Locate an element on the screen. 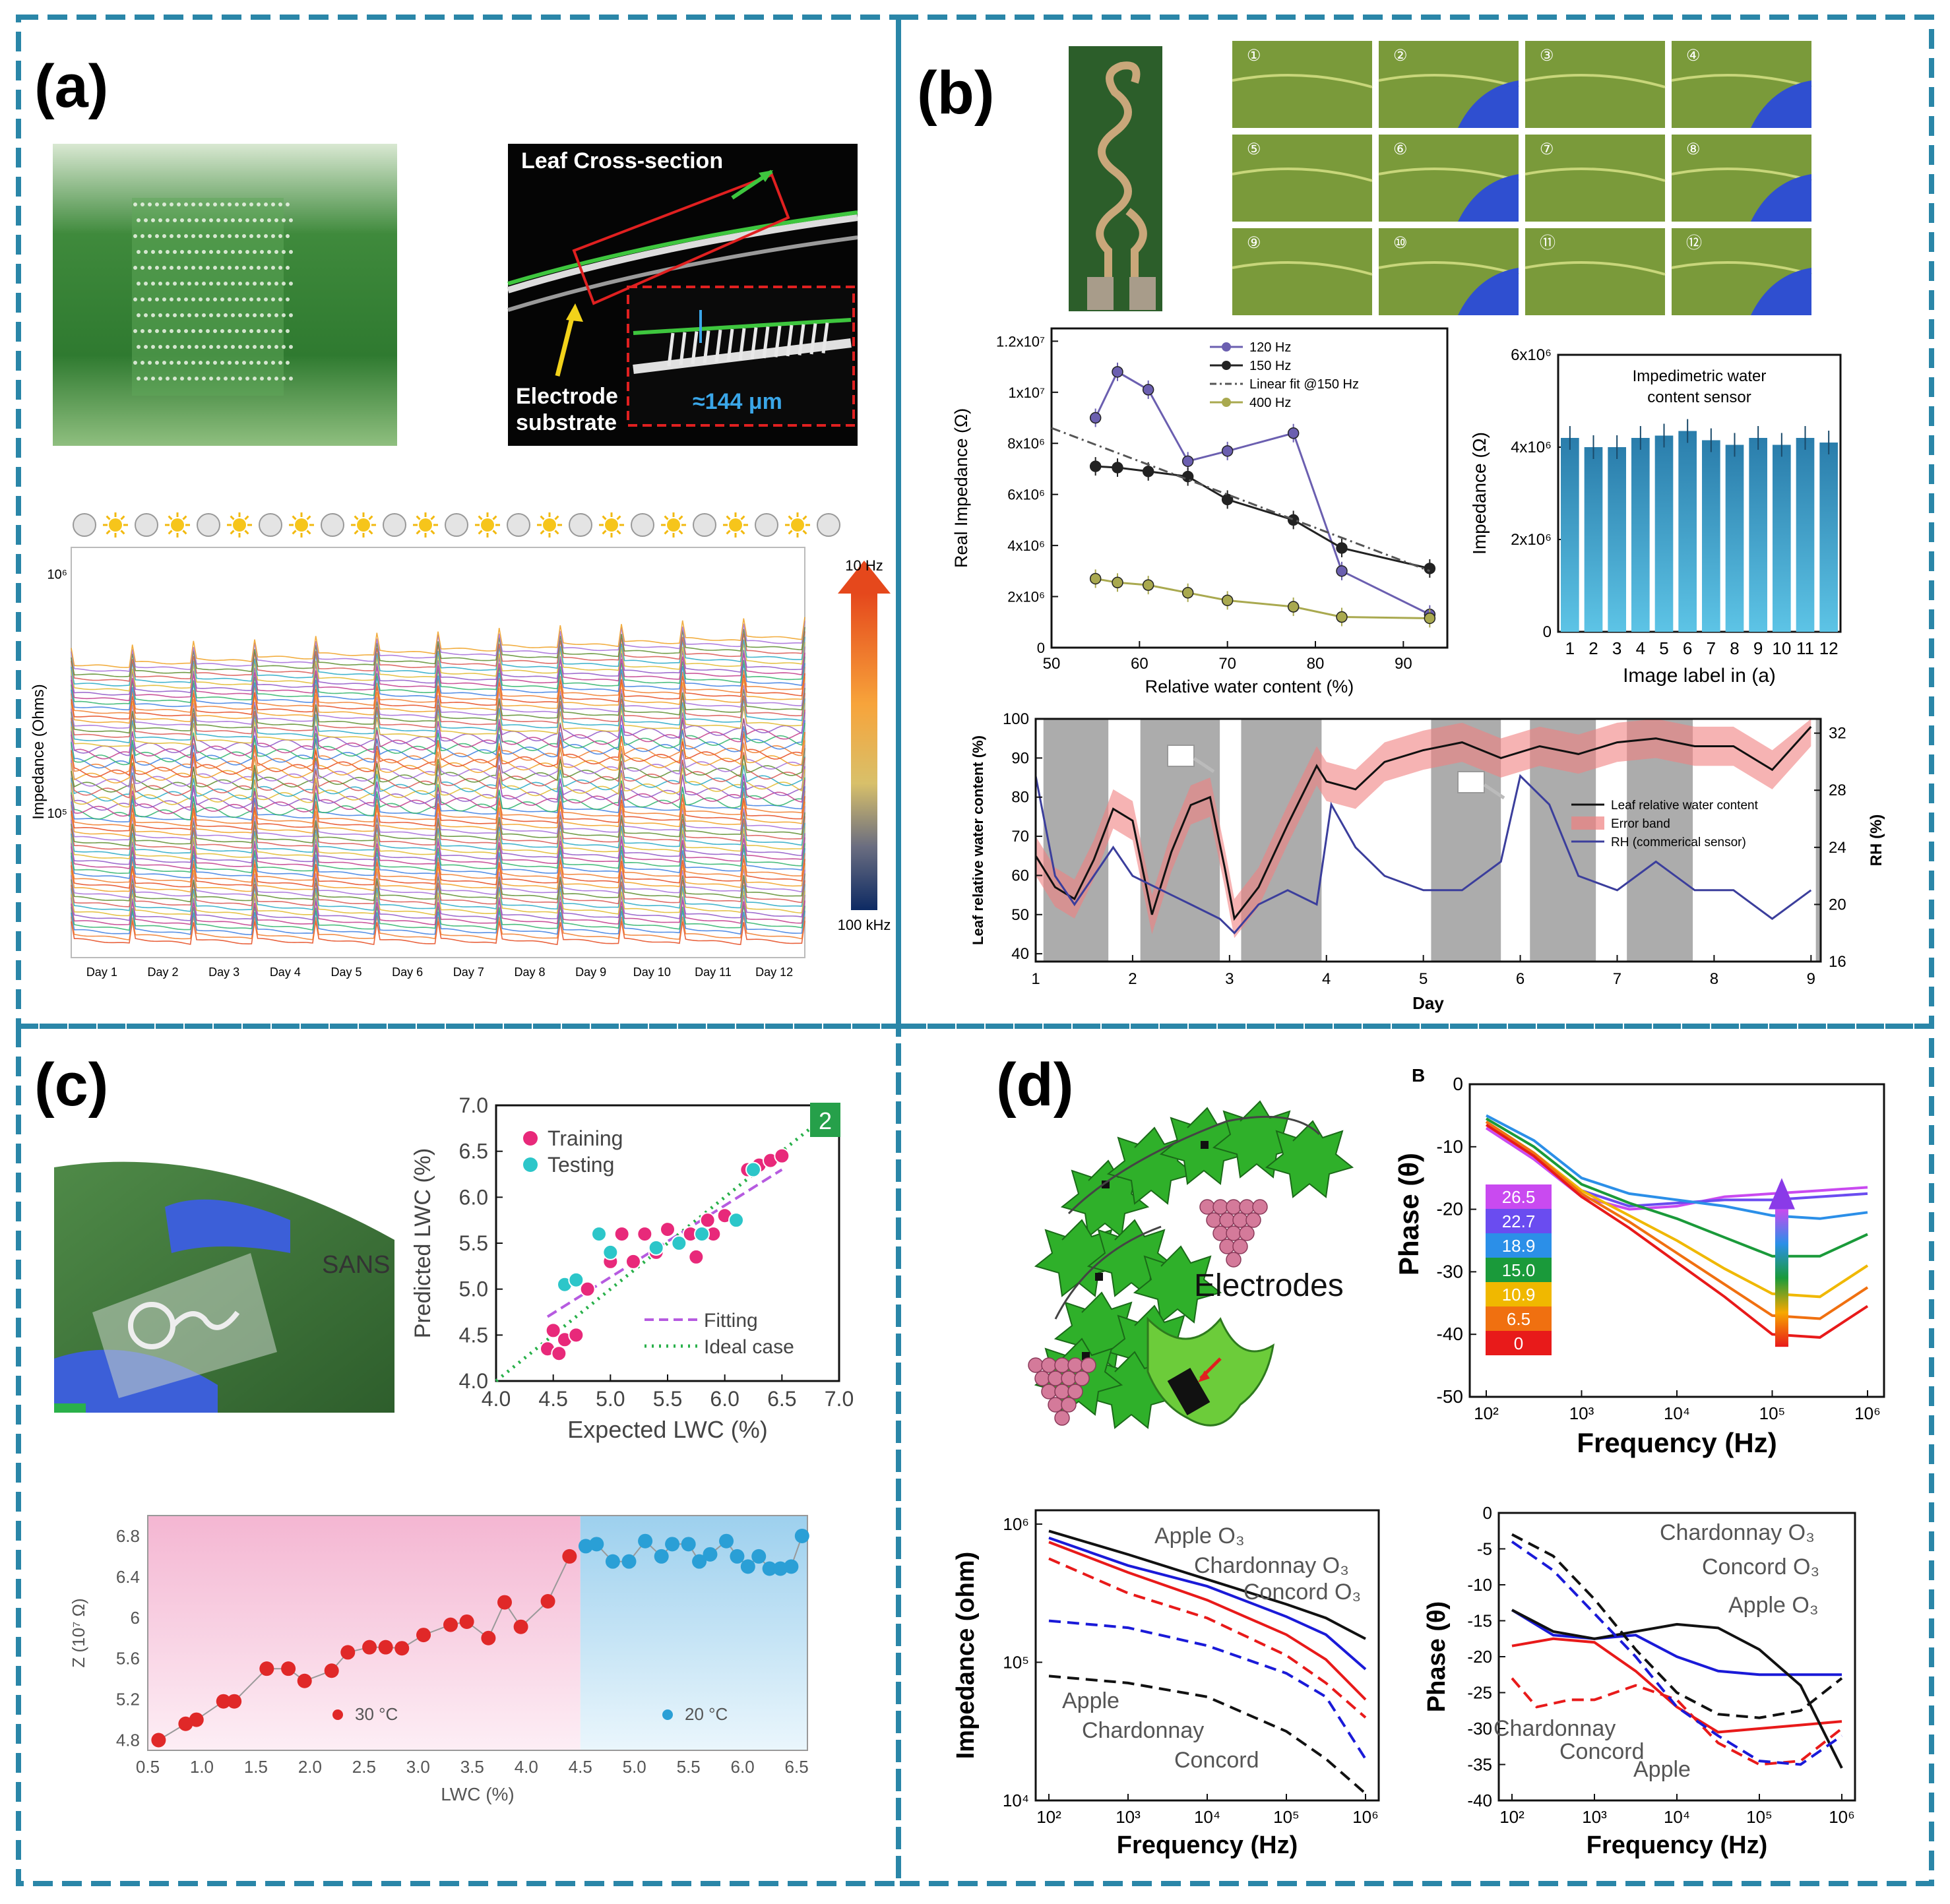 This screenshot has height=1904, width=1950. x-tick-label: 4 is located at coordinates (1641, 648).